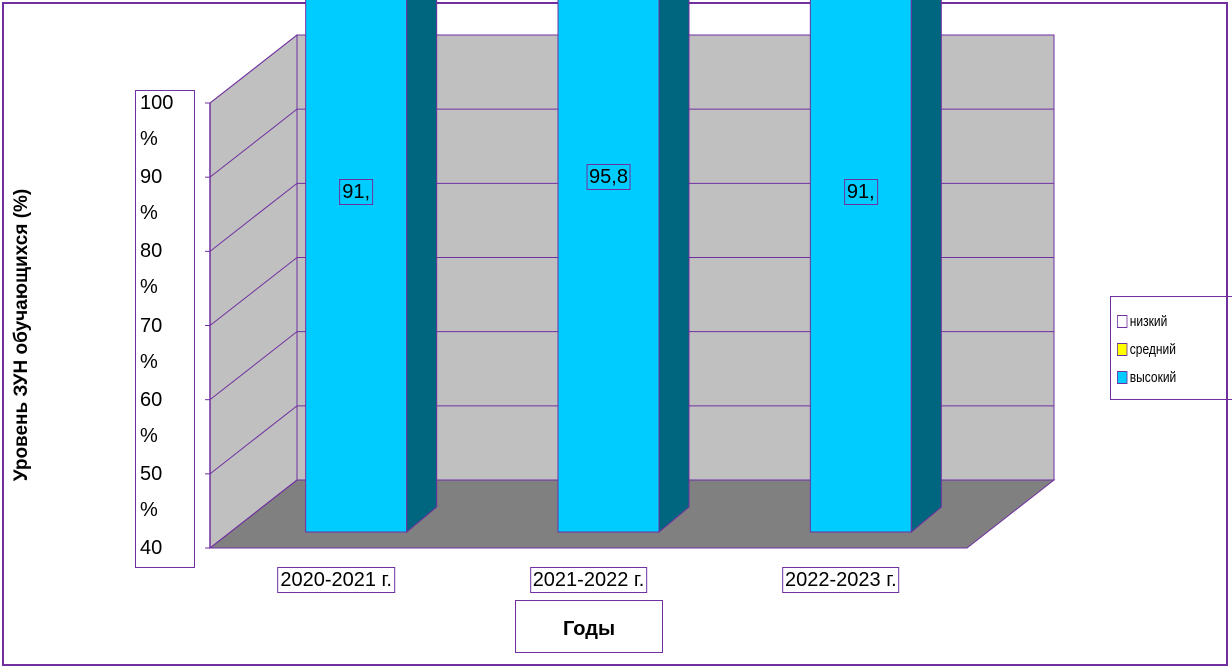 The width and height of the screenshot is (1232, 670). I want to click on x-tick-label: 2022-2023 г., so click(841, 580).